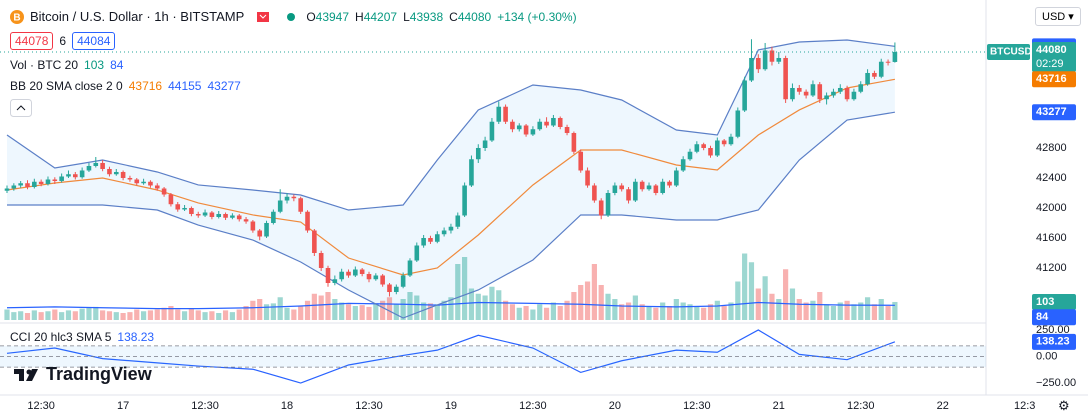 The image size is (1088, 420). I want to click on settings-button: ⚙, so click(1064, 405).